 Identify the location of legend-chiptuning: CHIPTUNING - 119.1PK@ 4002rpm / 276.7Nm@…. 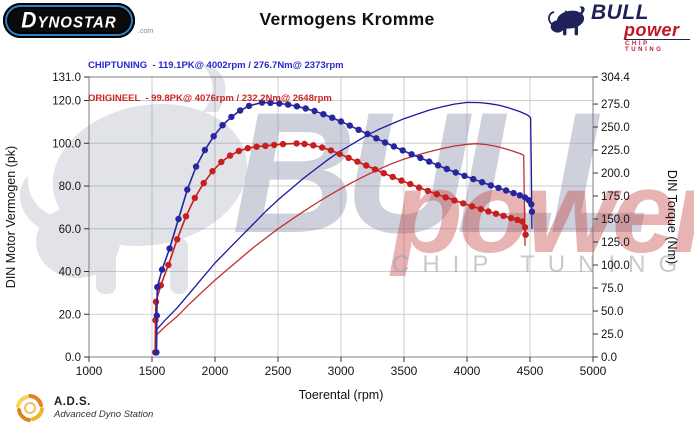
(216, 65).